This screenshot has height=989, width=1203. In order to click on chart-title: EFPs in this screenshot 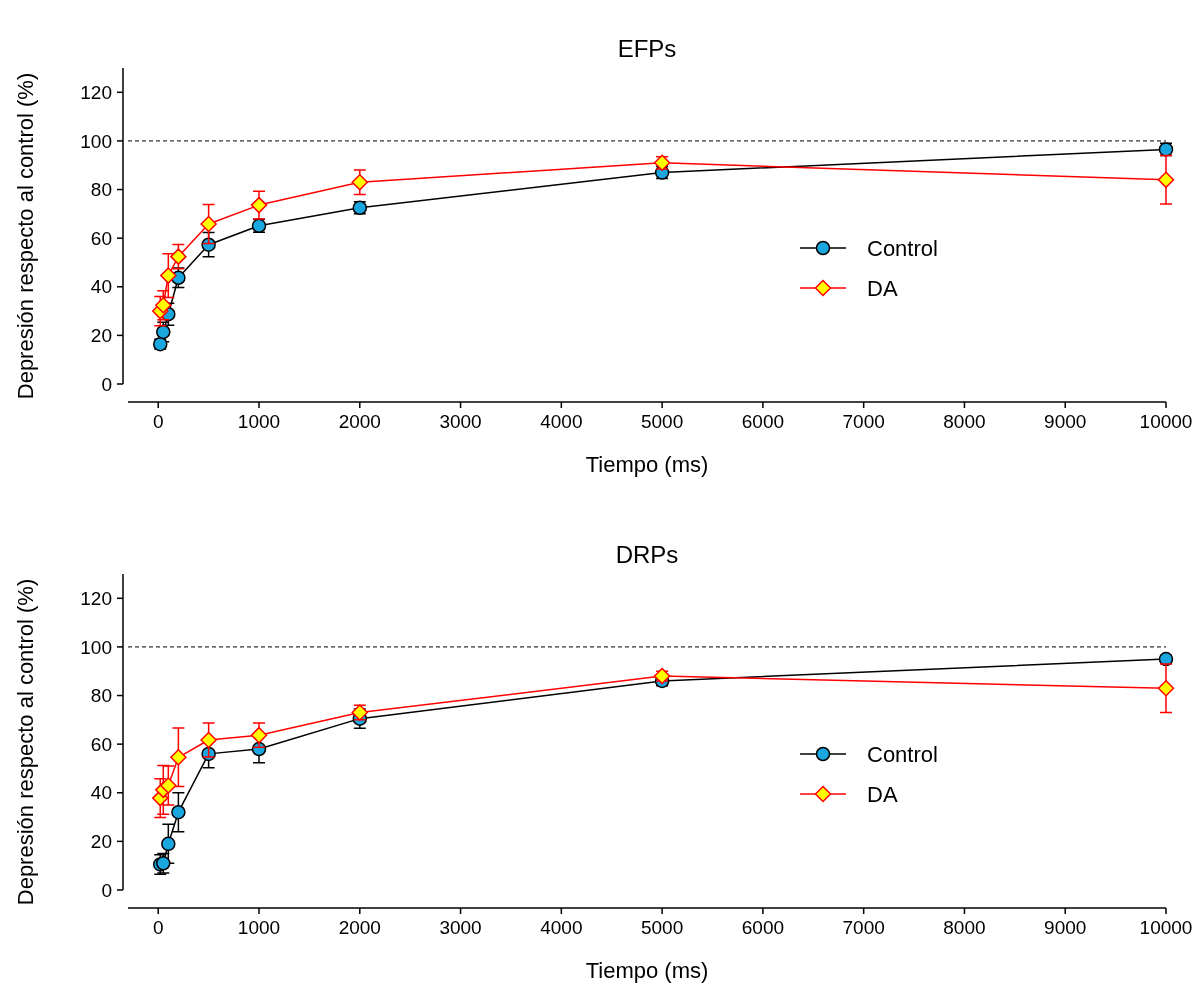, I will do `click(647, 48)`.